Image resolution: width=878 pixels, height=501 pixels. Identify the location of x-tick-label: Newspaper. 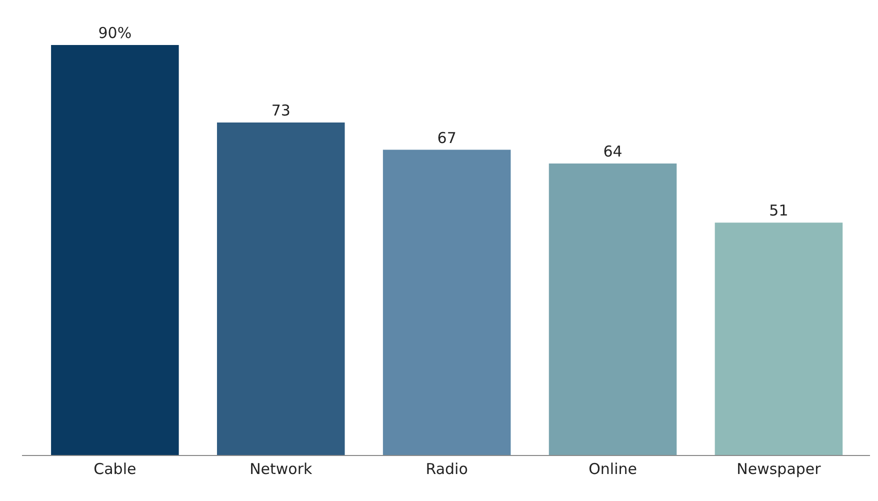
(779, 469).